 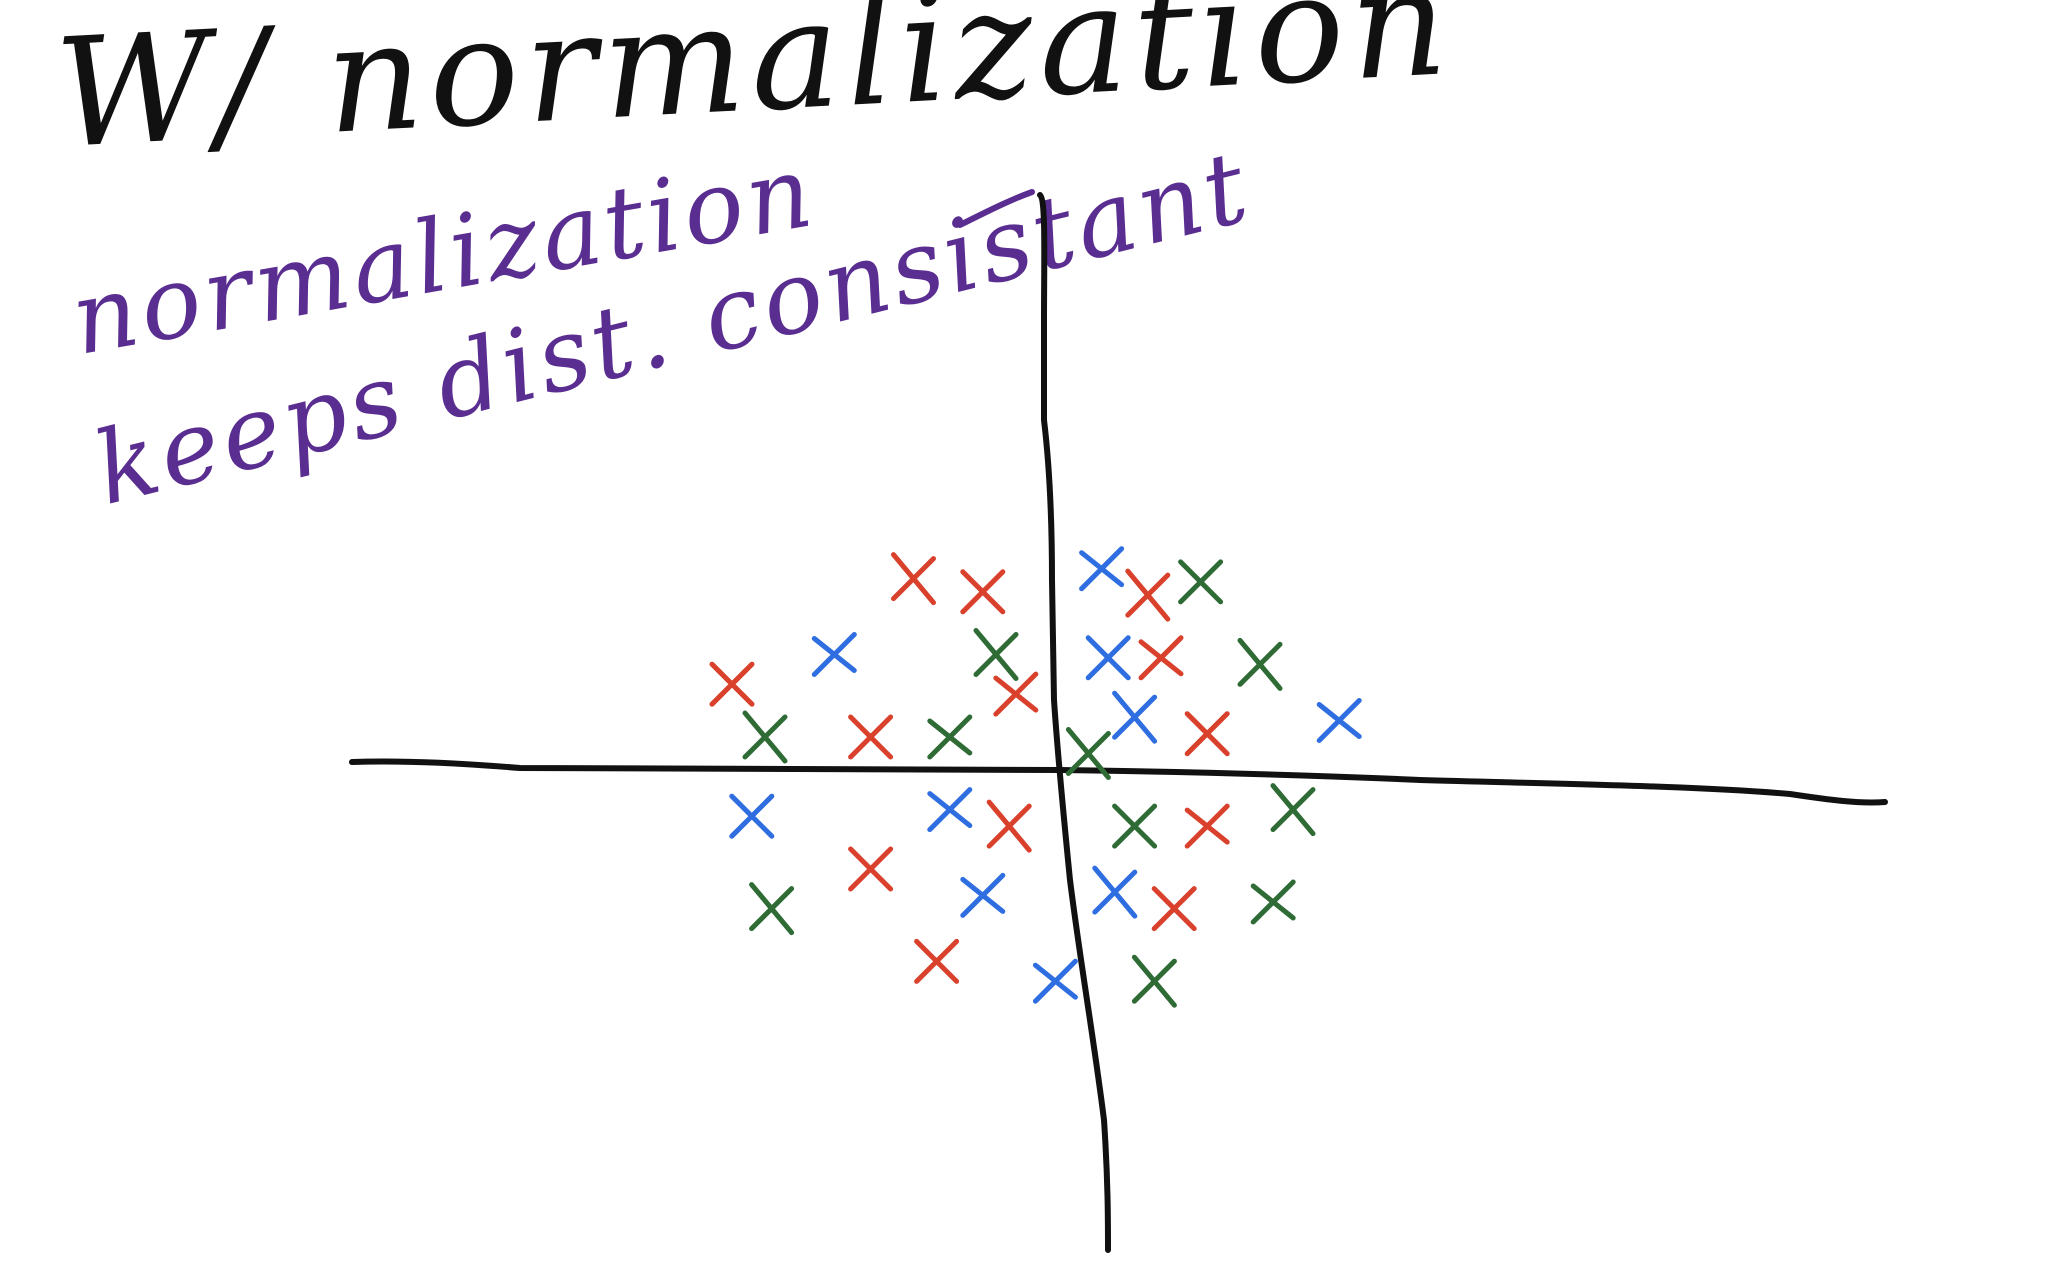 What do you see at coordinates (996, 208) in the screenshot?
I see `annotation-stroke` at bounding box center [996, 208].